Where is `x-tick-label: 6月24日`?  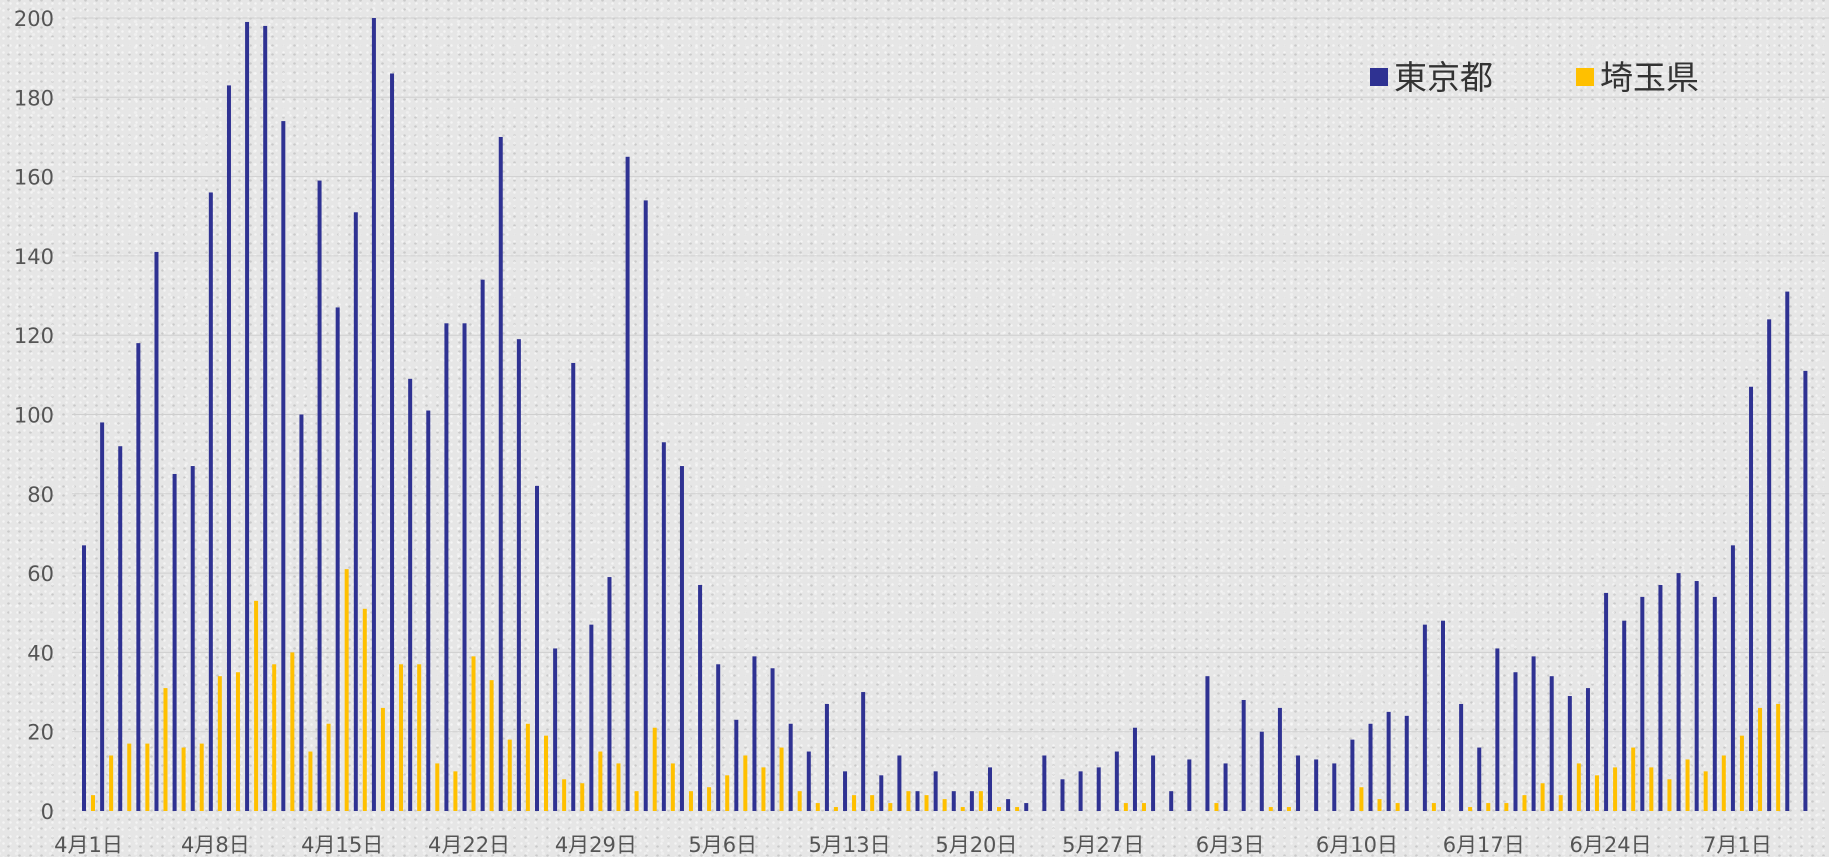
x-tick-label: 6月24日 is located at coordinates (1611, 845).